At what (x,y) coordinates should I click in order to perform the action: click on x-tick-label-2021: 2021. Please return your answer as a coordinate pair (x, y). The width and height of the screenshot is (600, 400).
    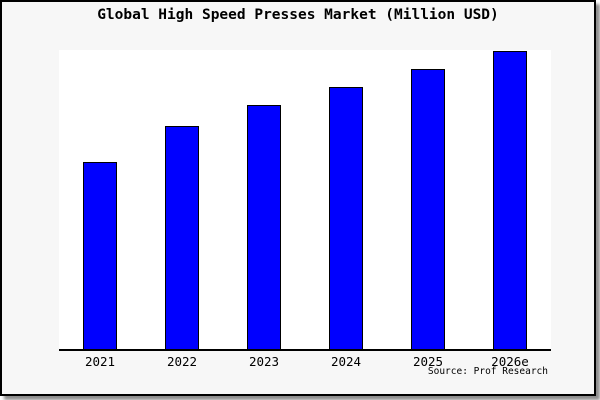
    Looking at the image, I should click on (100, 361).